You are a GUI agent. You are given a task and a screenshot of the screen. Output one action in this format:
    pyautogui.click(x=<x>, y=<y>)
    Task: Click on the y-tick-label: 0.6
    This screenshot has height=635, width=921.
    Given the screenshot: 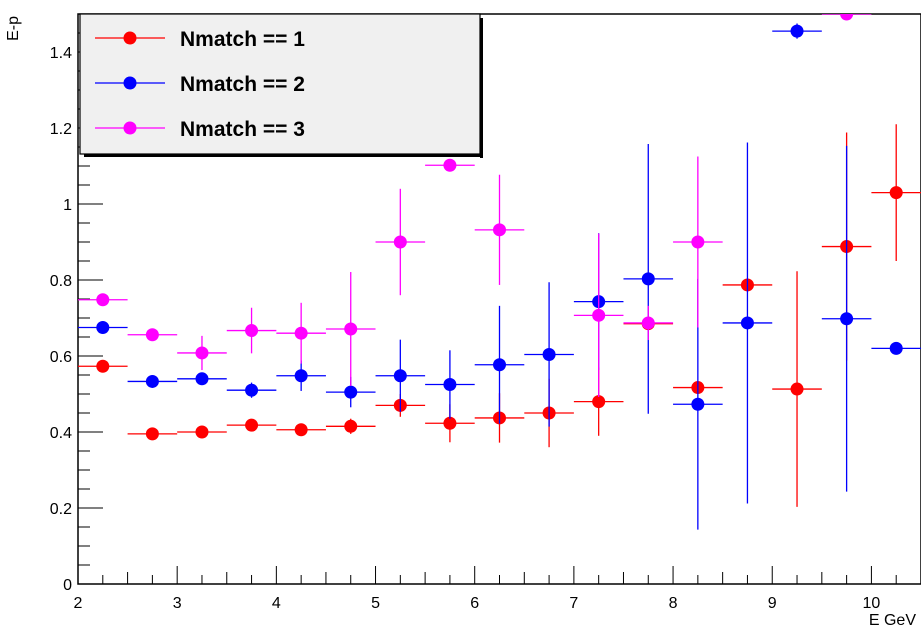 What is the action you would take?
    pyautogui.click(x=61, y=357)
    